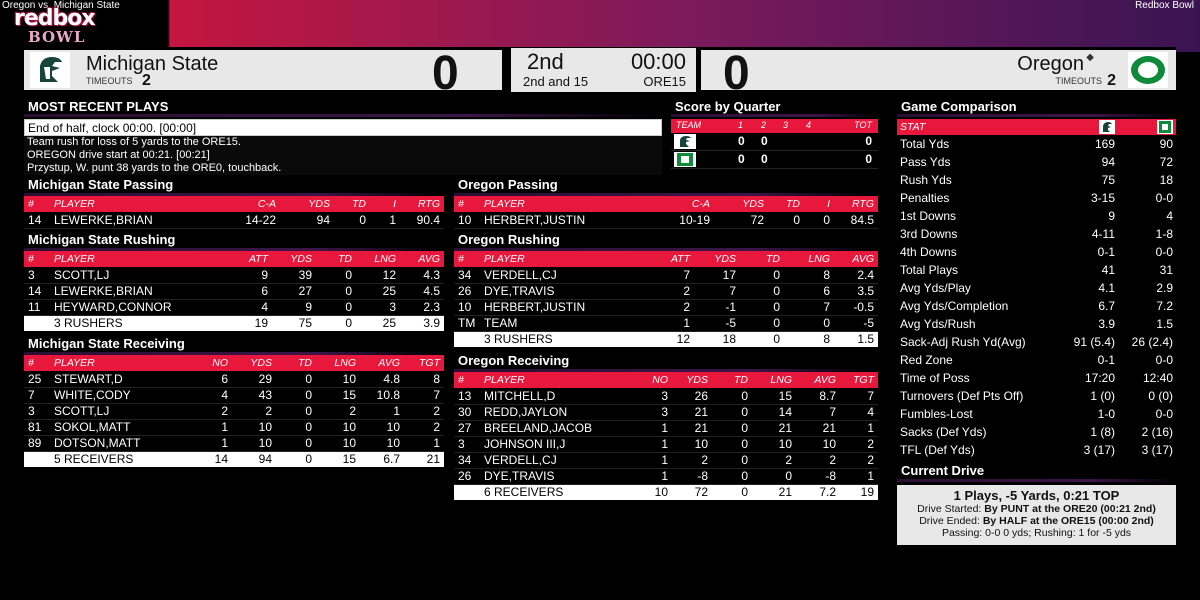 This screenshot has width=1200, height=600. What do you see at coordinates (1099, 450) in the screenshot?
I see `comparison-away-value: 3 (17)` at bounding box center [1099, 450].